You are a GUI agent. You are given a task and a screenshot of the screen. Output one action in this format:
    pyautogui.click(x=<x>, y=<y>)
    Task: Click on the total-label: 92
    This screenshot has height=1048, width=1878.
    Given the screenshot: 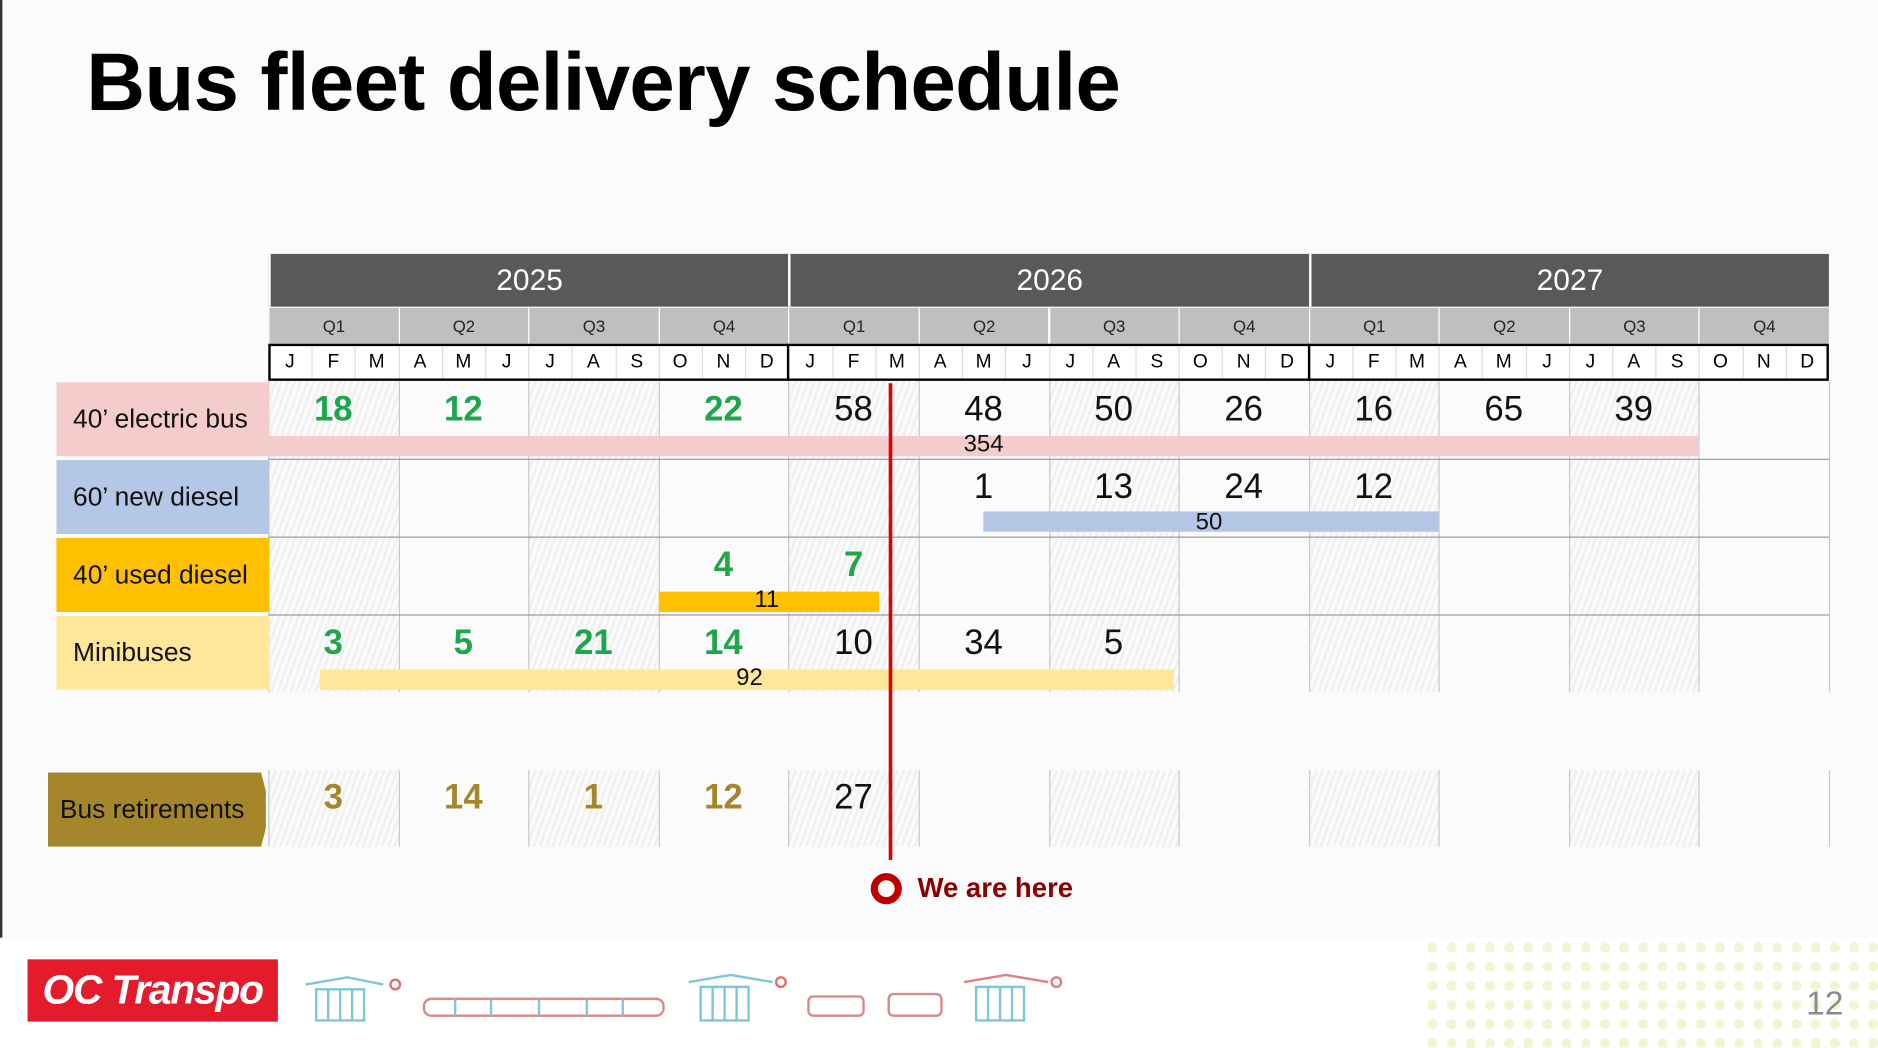 What is the action you would take?
    pyautogui.click(x=749, y=678)
    